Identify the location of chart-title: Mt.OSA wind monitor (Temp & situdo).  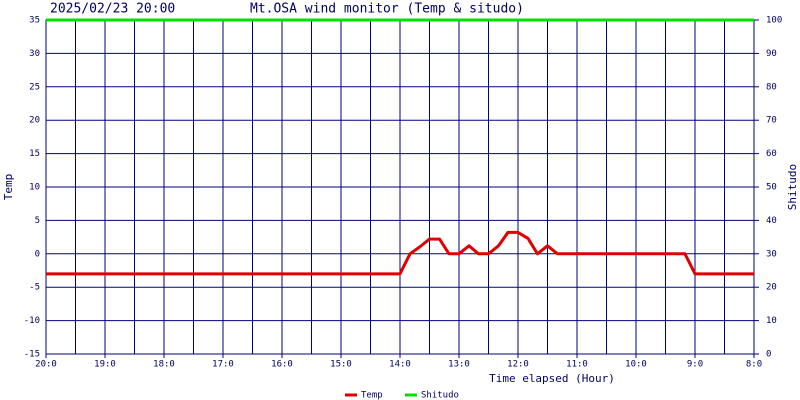
(387, 9).